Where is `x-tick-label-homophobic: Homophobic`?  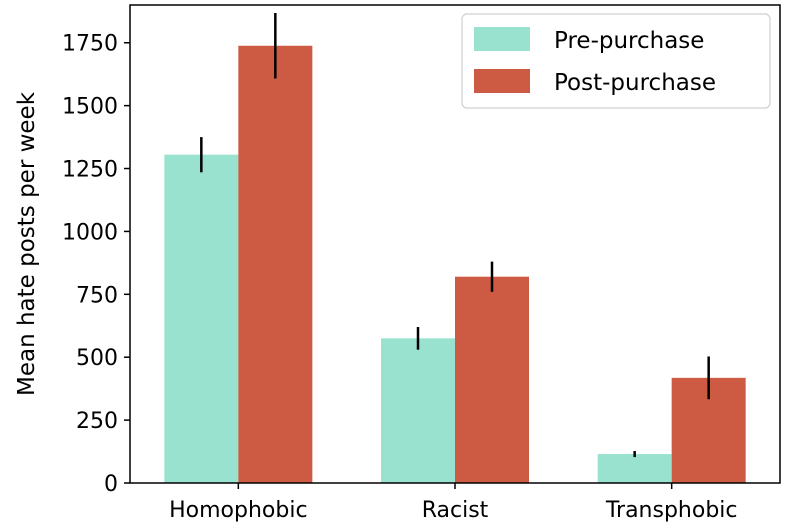 x-tick-label-homophobic: Homophobic is located at coordinates (238, 510).